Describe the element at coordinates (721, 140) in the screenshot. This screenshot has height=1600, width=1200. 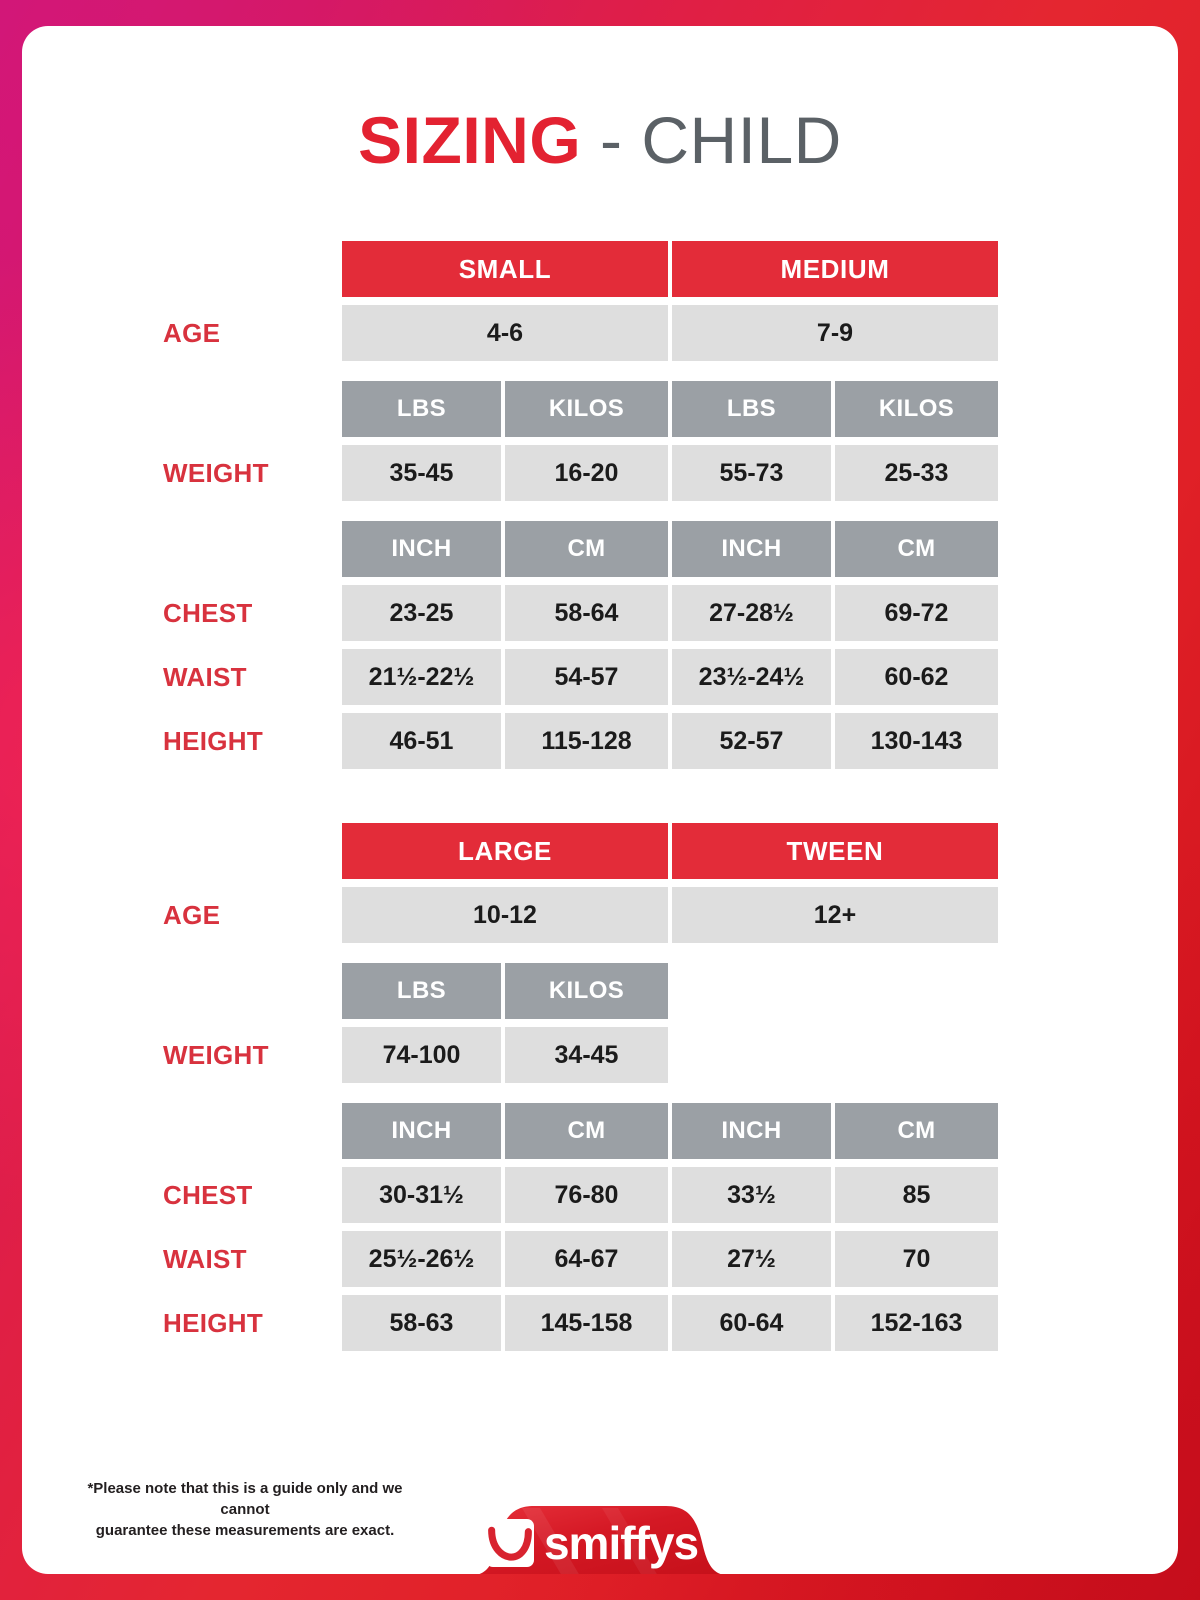
I see `title-secondary: - CHILD` at that location.